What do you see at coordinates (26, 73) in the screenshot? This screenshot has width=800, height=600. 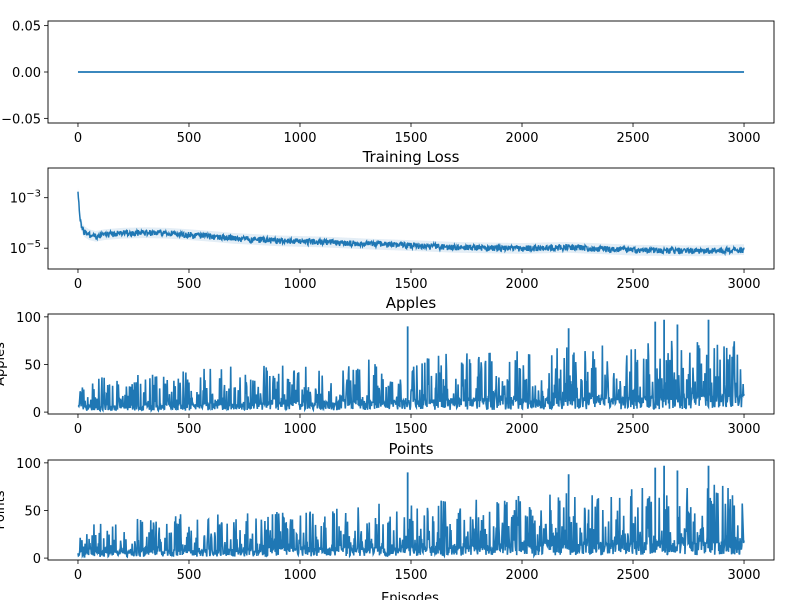 I see `y-tick-label: 0.00` at bounding box center [26, 73].